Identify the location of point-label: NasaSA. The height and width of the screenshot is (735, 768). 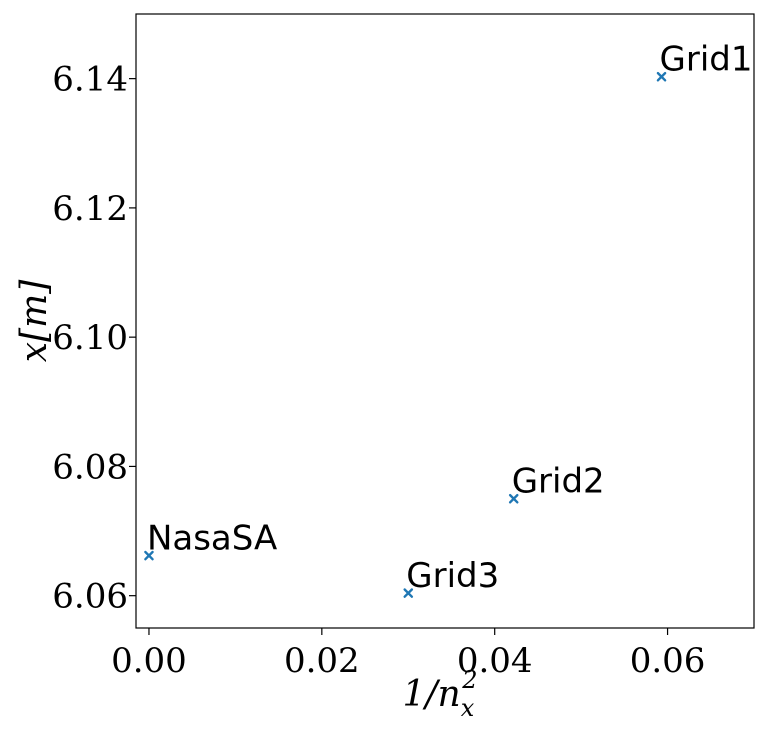
(212, 539).